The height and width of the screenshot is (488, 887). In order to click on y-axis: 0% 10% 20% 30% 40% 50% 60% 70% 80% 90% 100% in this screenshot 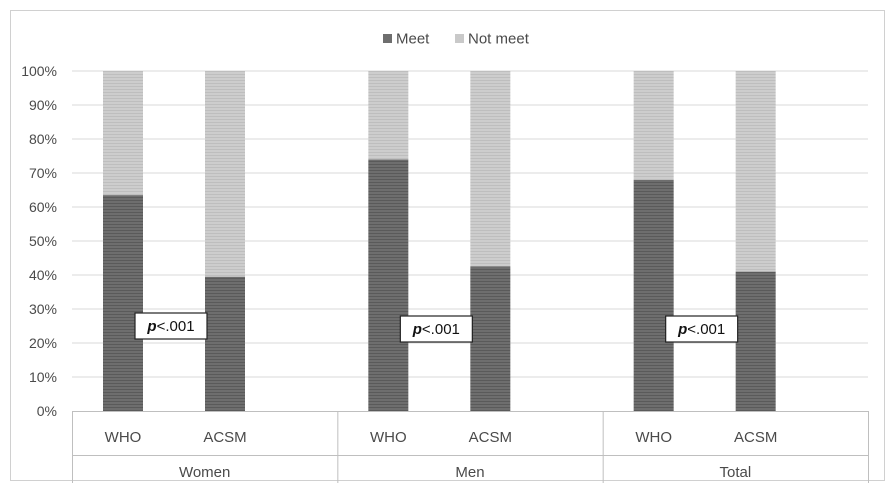, I will do `click(39, 241)`.